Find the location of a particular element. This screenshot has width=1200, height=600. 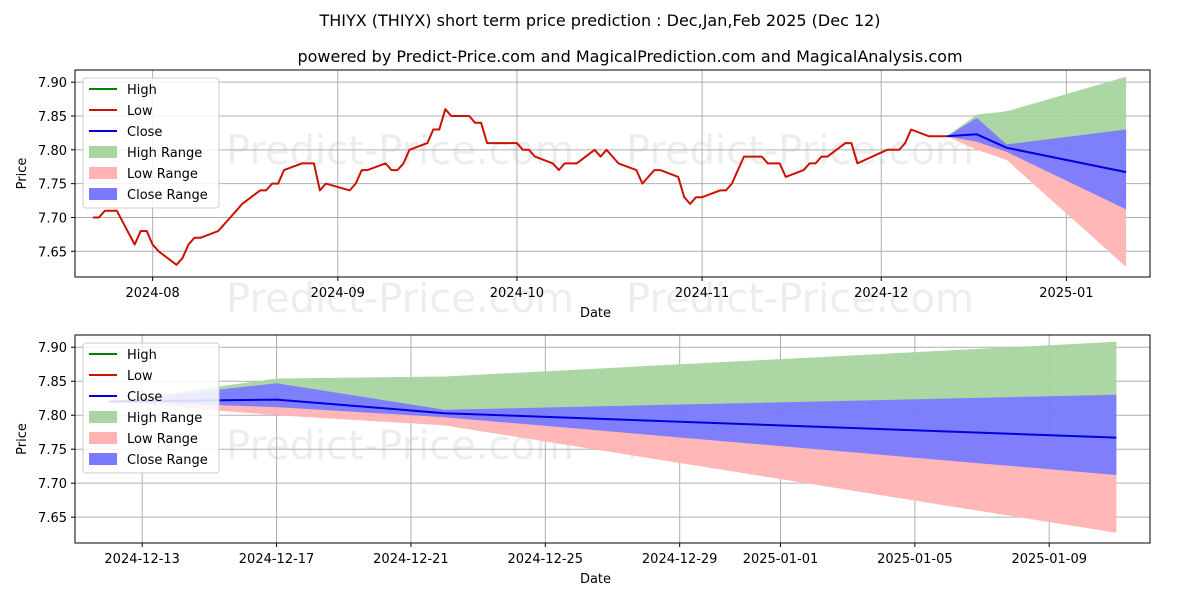

x-tick-label: 2025-01-01 is located at coordinates (781, 559).